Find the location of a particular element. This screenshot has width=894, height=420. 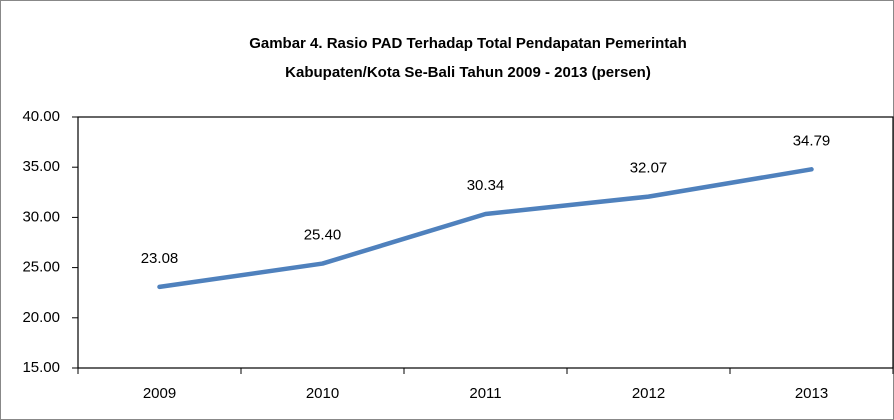

x-tick-label: 2010 is located at coordinates (322, 393).